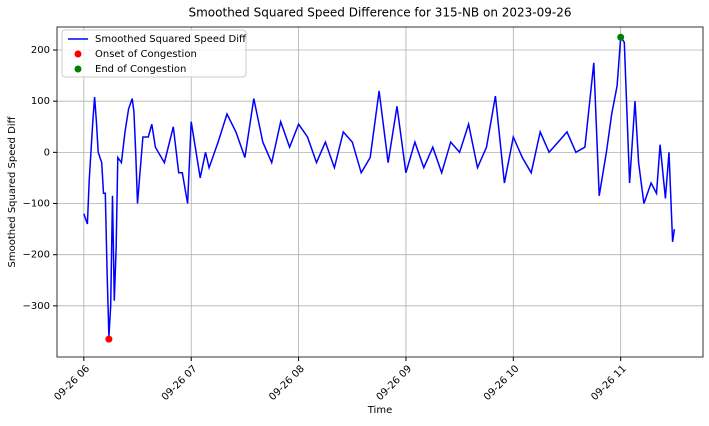  Describe the element at coordinates (36, 204) in the screenshot. I see `y-tick-label: −100` at that location.